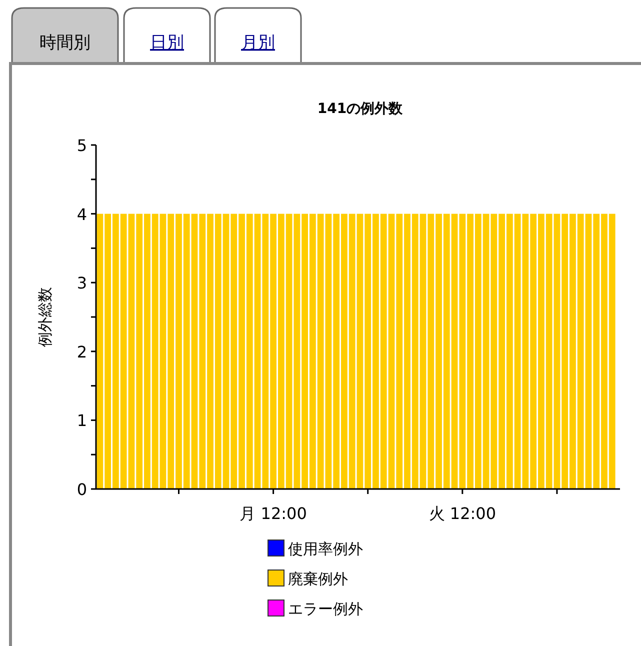 This screenshot has width=641, height=646. Describe the element at coordinates (156, 35) in the screenshot. I see `tabs: 時間別 日別 月別` at that location.